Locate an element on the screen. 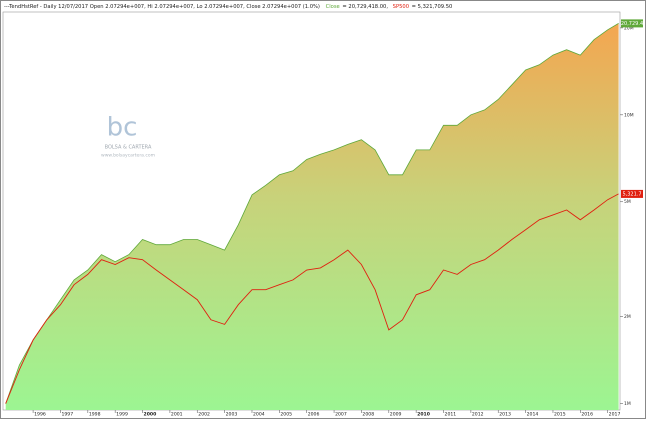  x-tick-label: 2009 is located at coordinates (396, 415).